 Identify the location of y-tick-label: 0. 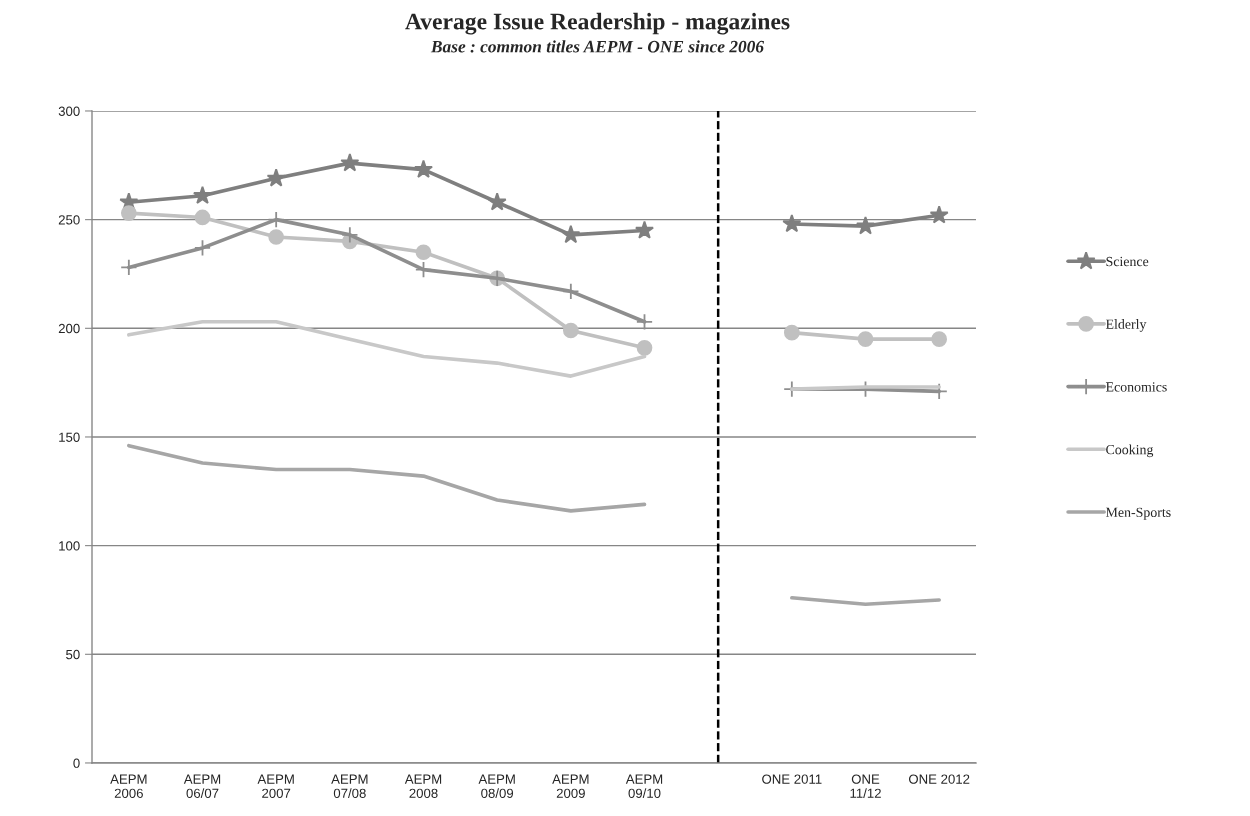
(76, 763).